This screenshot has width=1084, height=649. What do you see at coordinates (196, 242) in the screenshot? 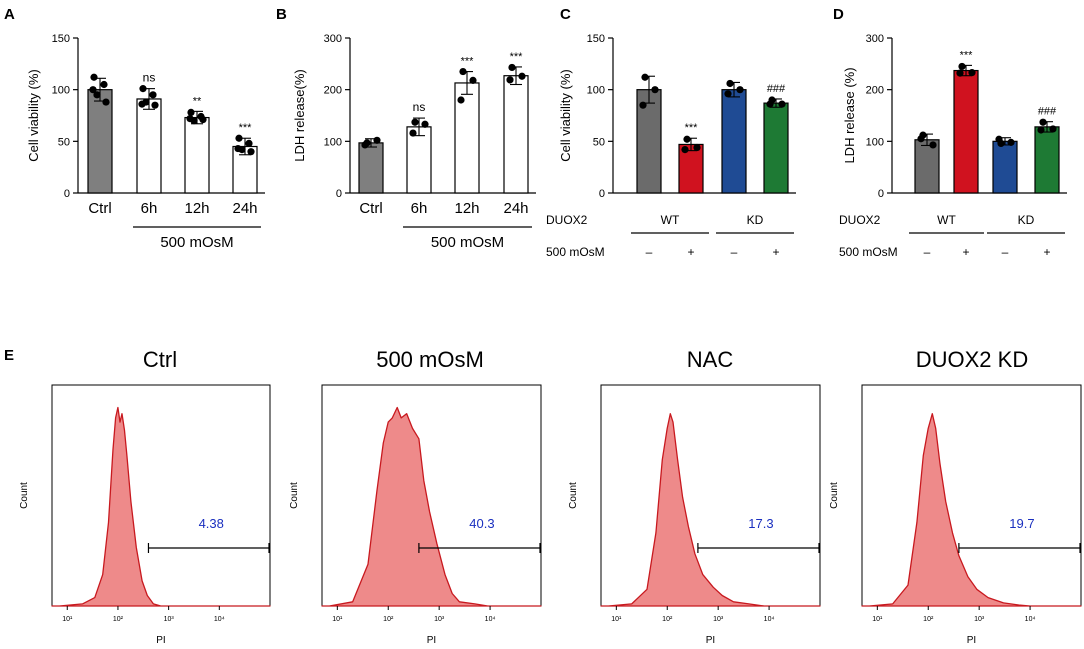
I see `group-label: 500 mOsM` at bounding box center [196, 242].